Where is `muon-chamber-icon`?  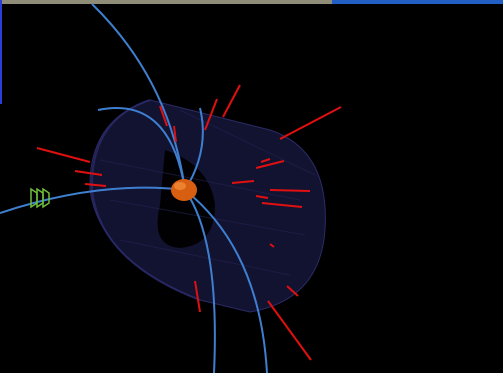
muon-chamber-icon is located at coordinates (40, 198).